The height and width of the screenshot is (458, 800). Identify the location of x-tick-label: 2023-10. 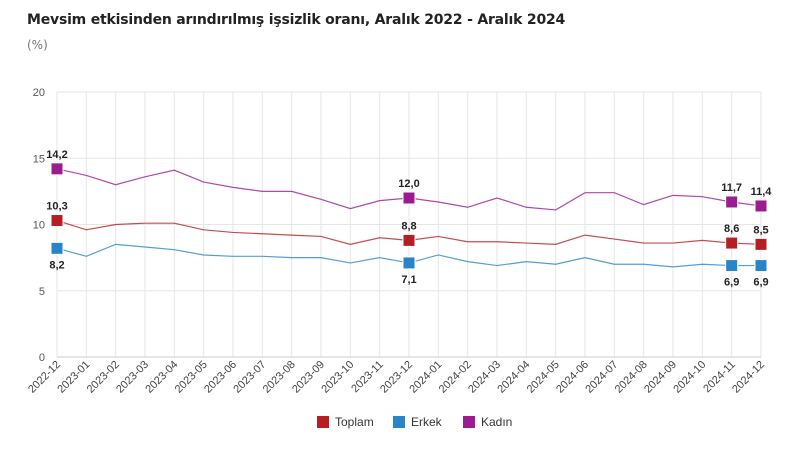
(337, 377).